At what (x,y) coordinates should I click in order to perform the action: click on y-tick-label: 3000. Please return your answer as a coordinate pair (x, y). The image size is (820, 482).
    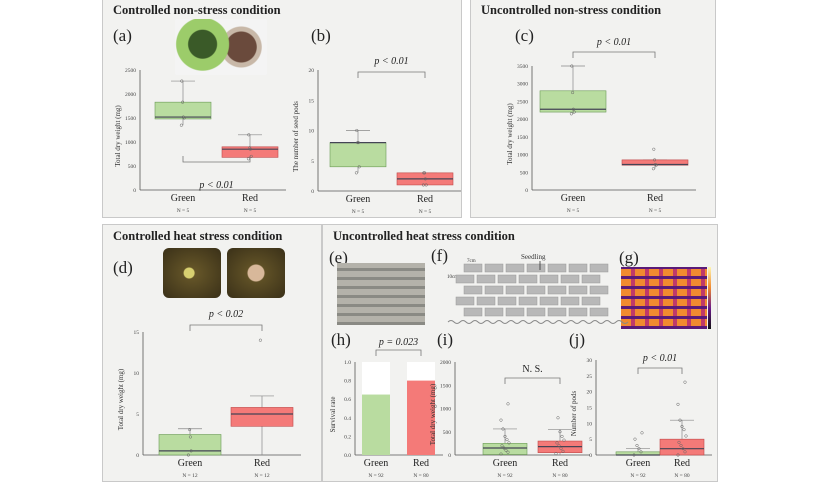
    Looking at the image, I should click on (522, 85).